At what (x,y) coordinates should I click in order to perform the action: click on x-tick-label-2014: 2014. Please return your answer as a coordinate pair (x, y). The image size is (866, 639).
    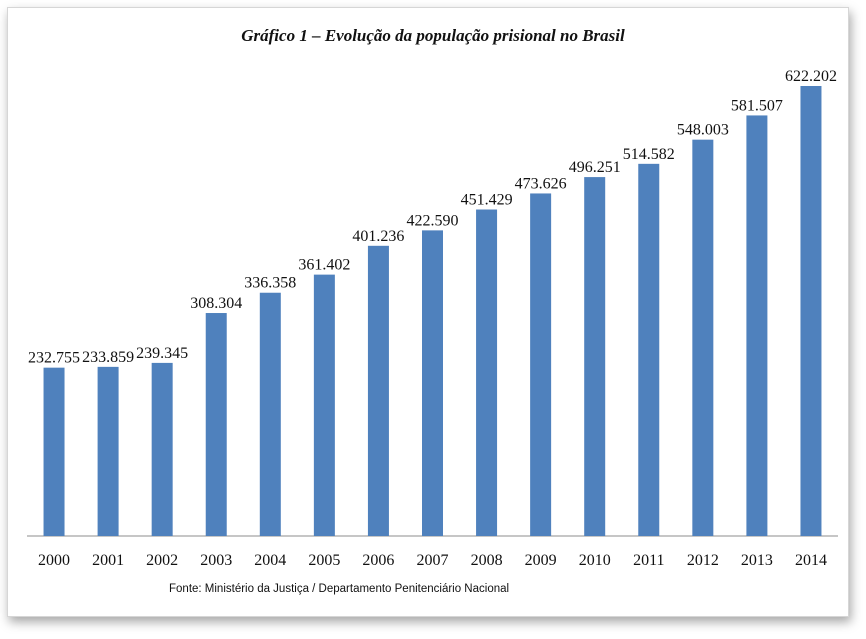
    Looking at the image, I should click on (811, 560).